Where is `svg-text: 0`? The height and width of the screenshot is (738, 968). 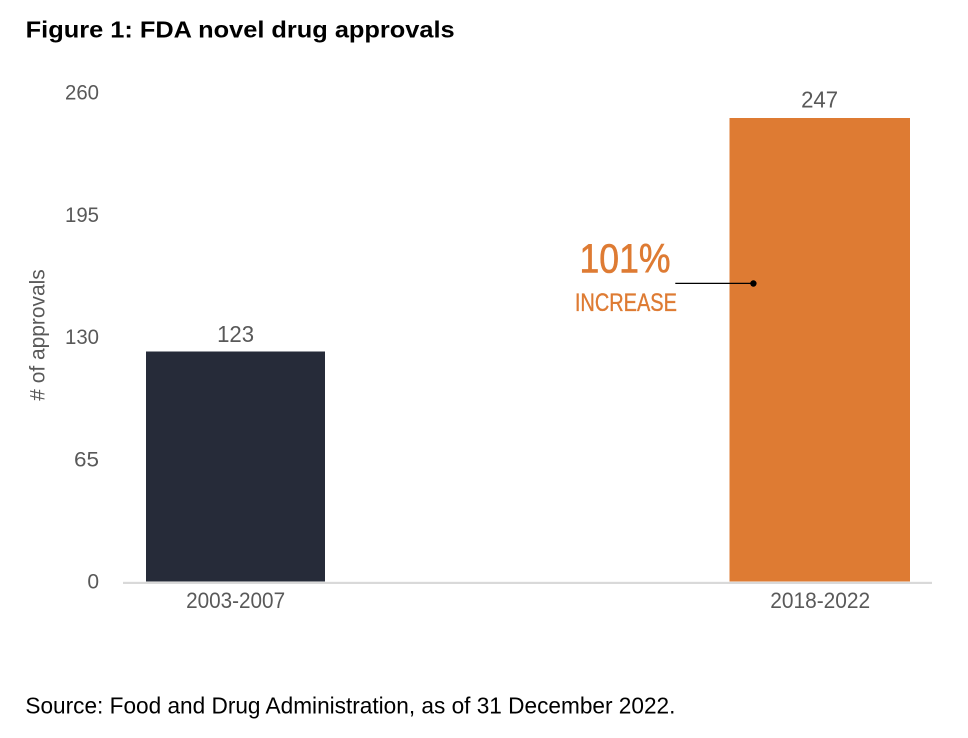
svg-text: 0 is located at coordinates (93, 582).